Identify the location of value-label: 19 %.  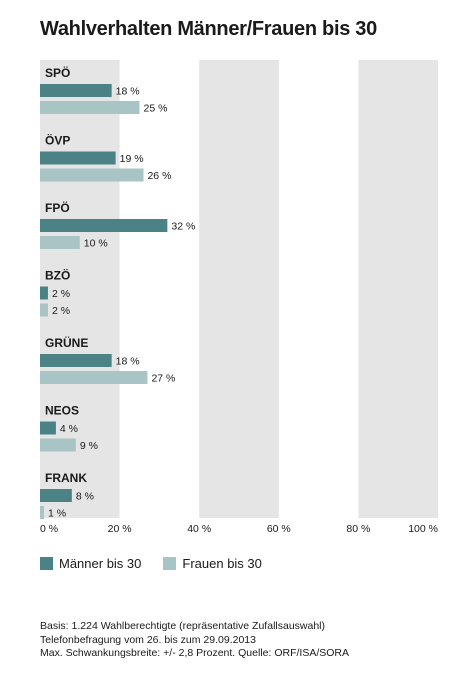
(132, 159).